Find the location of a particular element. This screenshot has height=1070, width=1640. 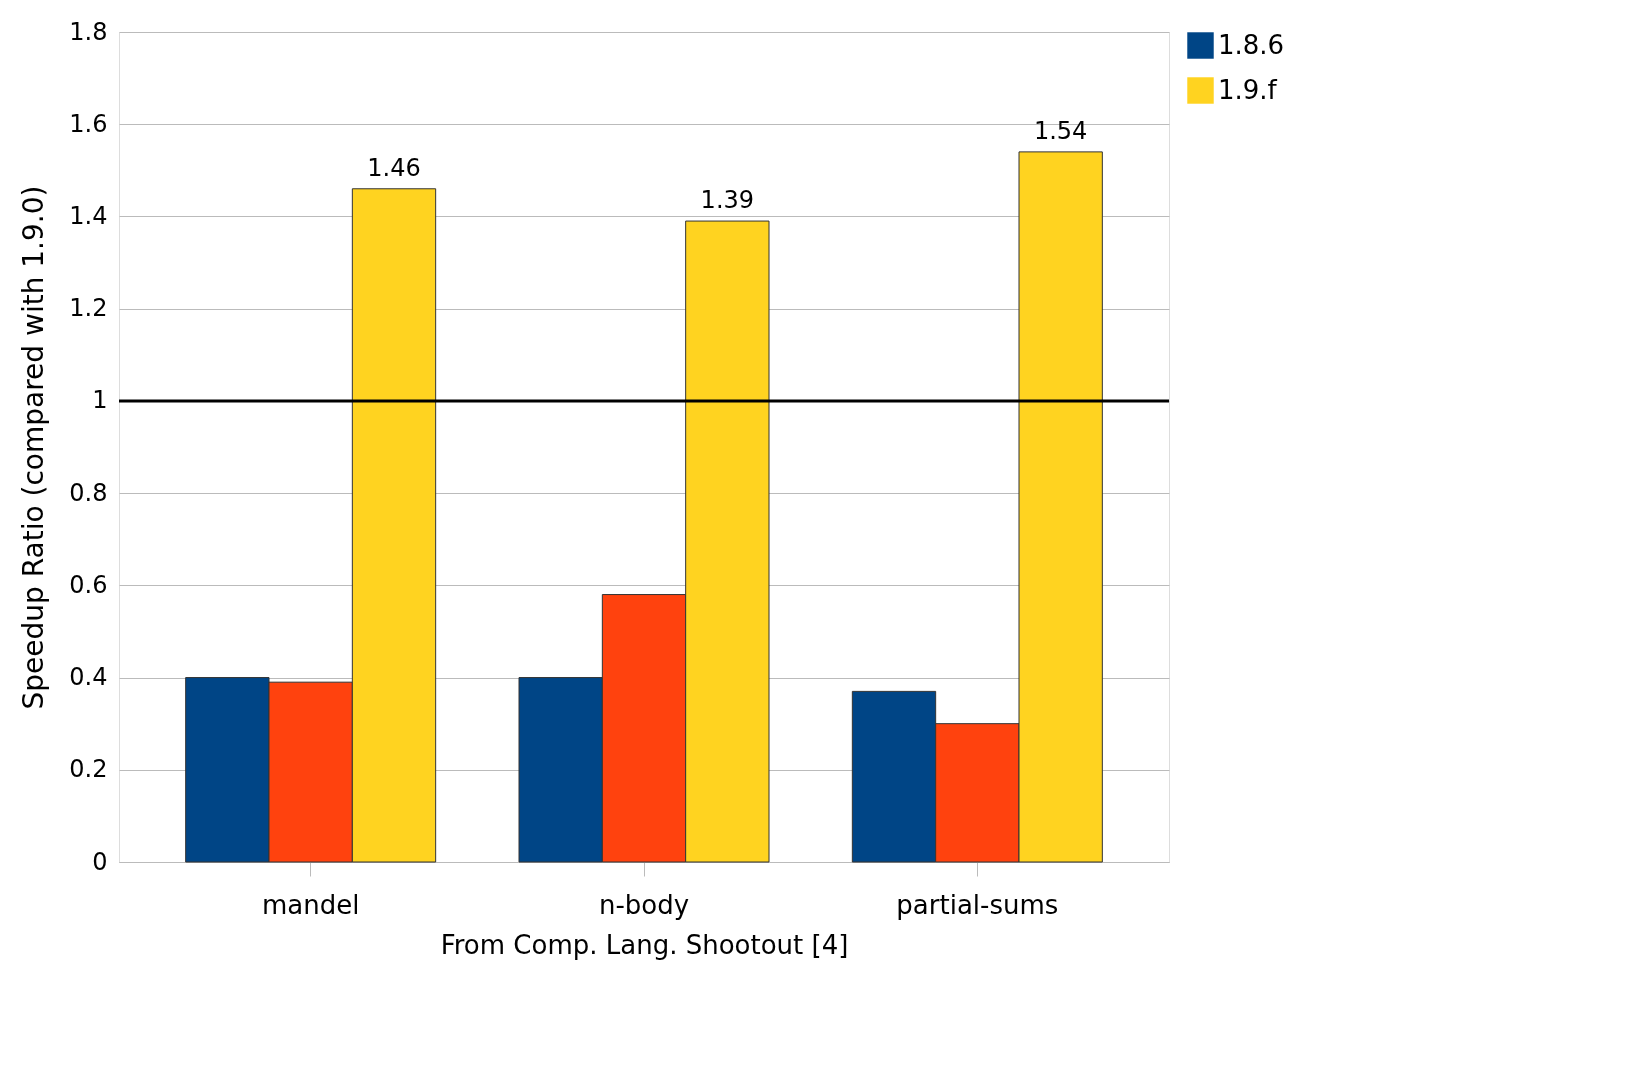

y-tick-label: 1.8 is located at coordinates (88, 31).